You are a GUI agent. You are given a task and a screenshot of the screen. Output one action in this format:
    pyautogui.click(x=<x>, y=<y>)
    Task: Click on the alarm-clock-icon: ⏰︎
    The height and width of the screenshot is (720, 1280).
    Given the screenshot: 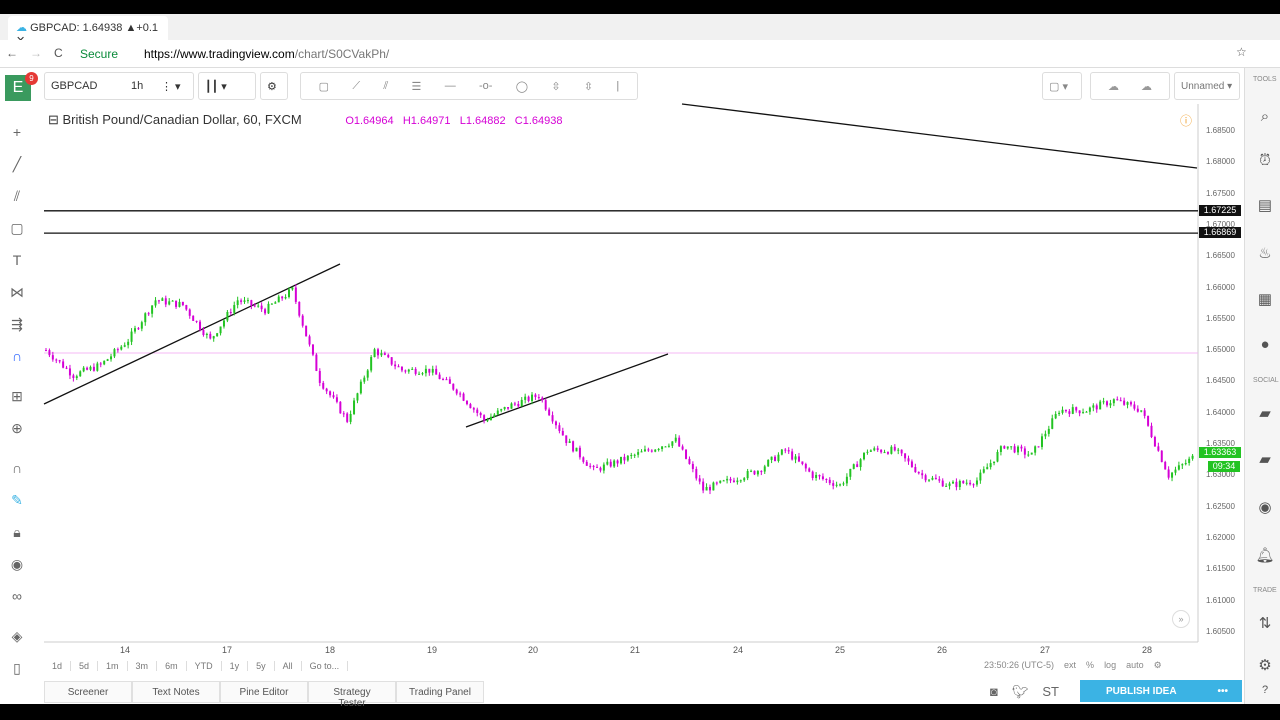 What is the action you would take?
    pyautogui.click(x=1265, y=160)
    